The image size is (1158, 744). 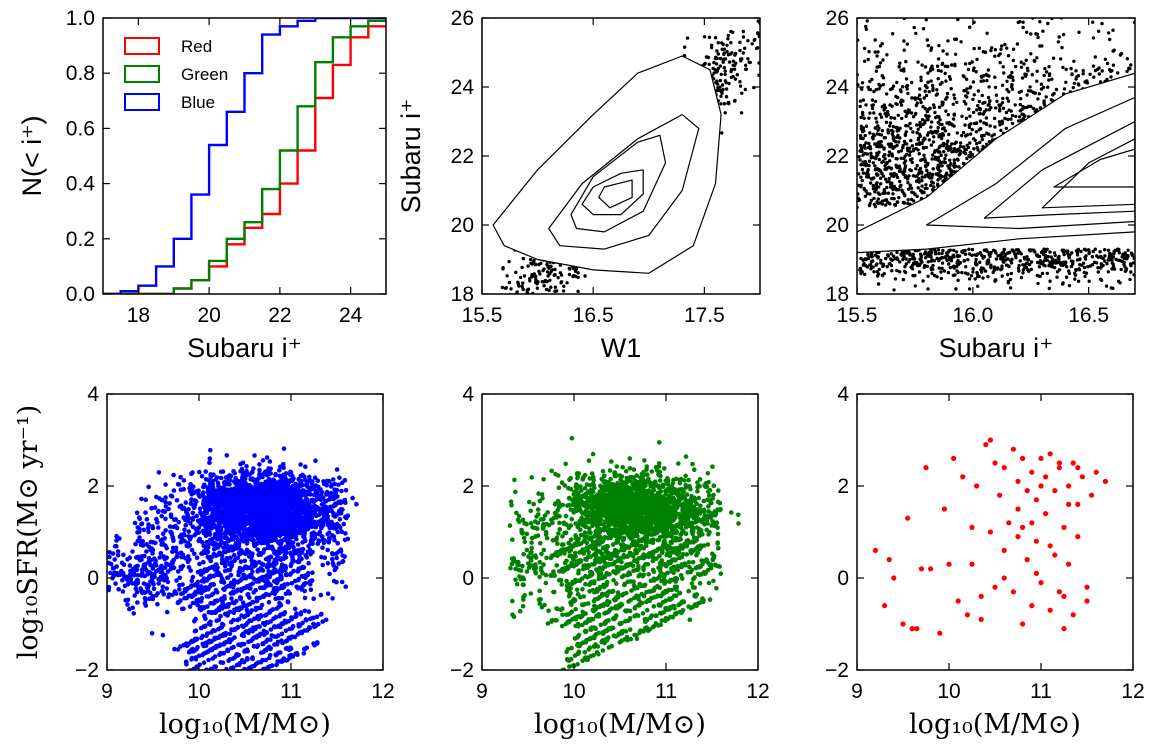 I want to click on plot-area, so click(x=244, y=156).